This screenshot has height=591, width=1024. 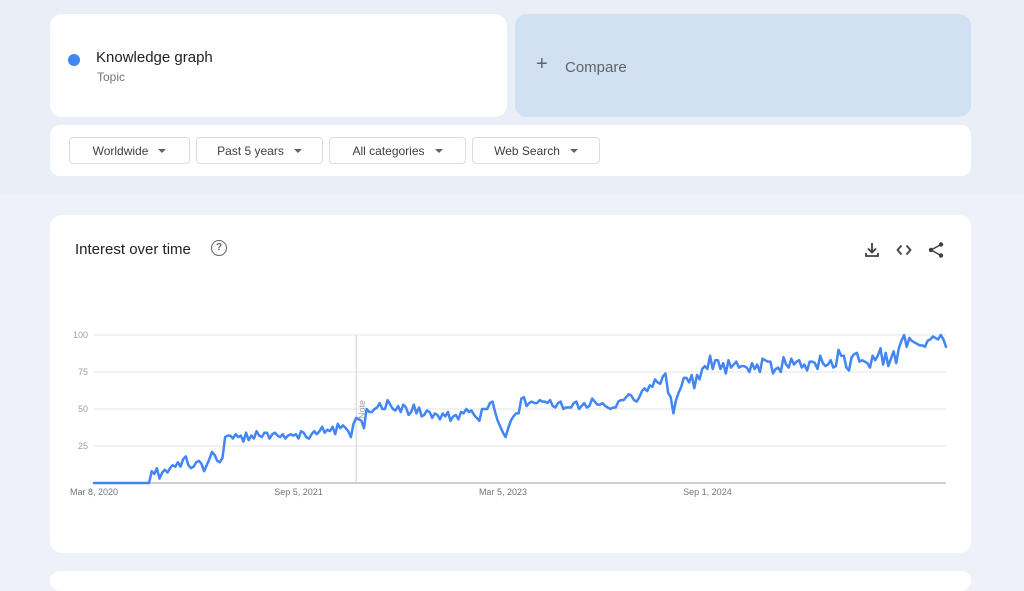 I want to click on x-tick-label: Mar 8, 2020, so click(x=94, y=492).